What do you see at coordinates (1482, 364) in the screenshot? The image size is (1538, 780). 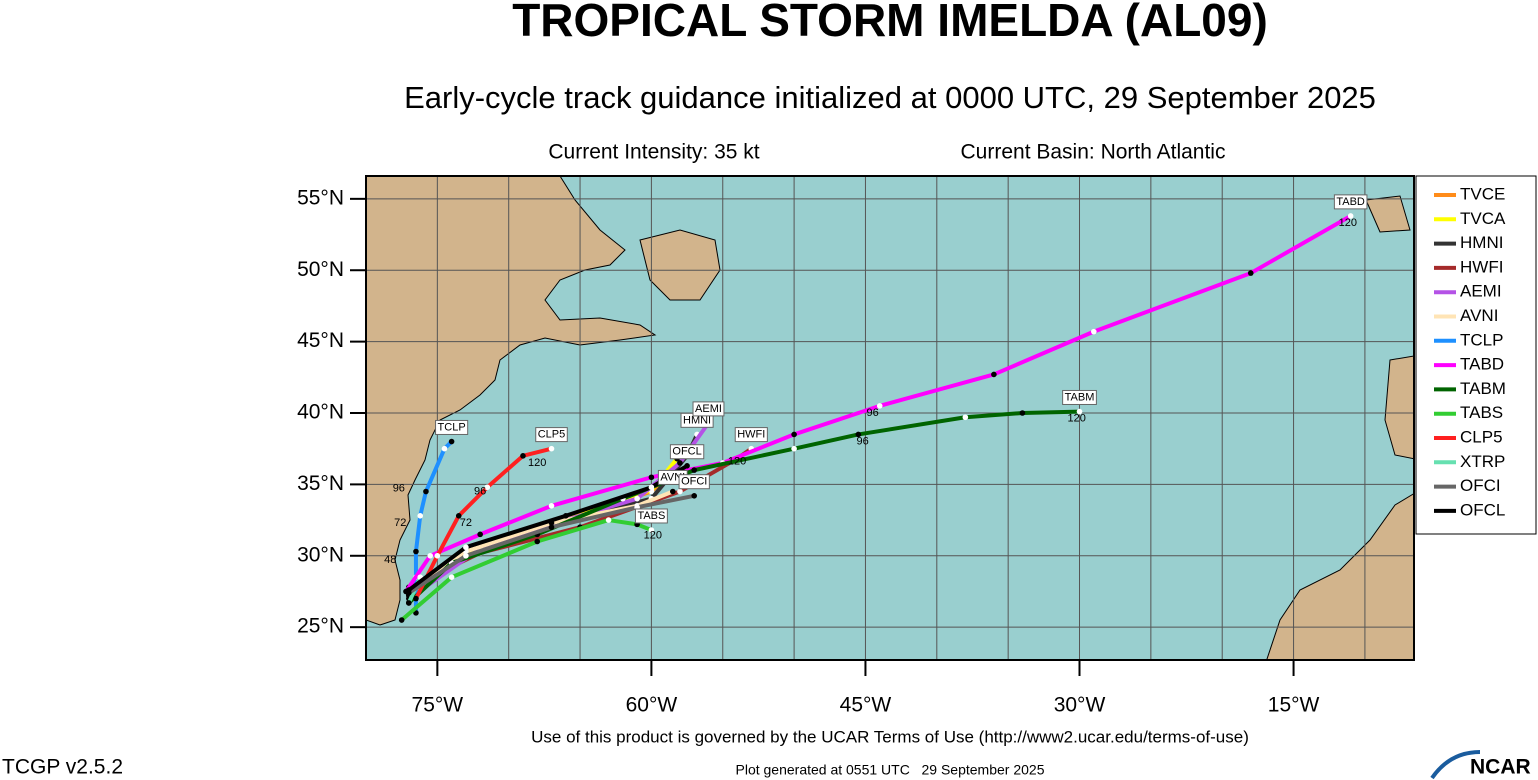 I see `legend-label: TABD` at bounding box center [1482, 364].